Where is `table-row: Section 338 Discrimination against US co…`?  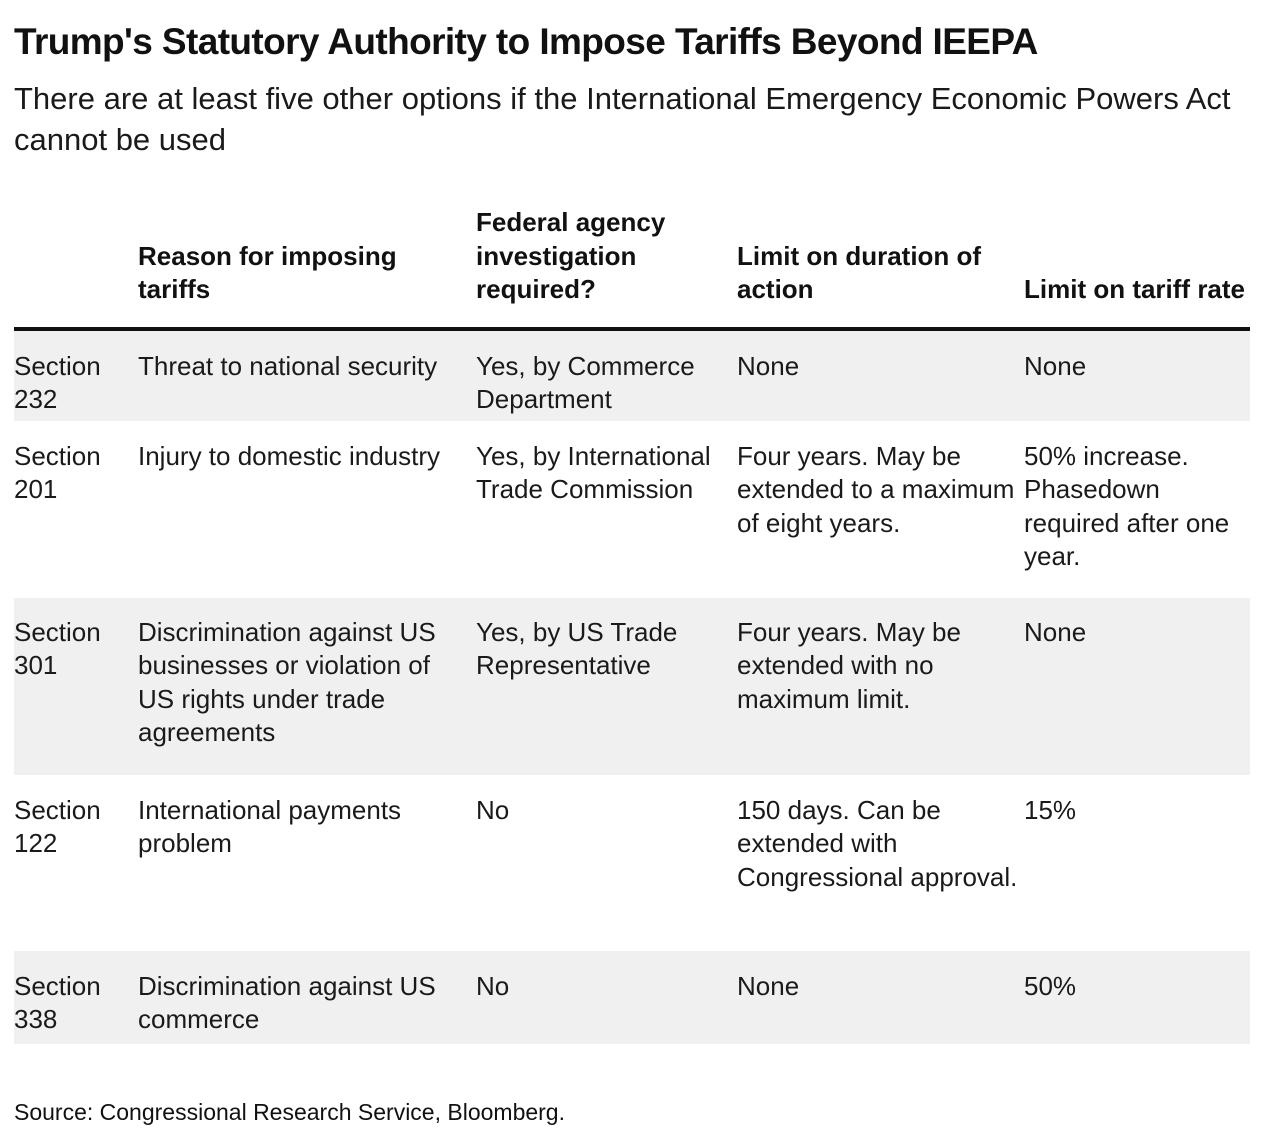 table-row: Section 338 Discrimination against US co… is located at coordinates (632, 997).